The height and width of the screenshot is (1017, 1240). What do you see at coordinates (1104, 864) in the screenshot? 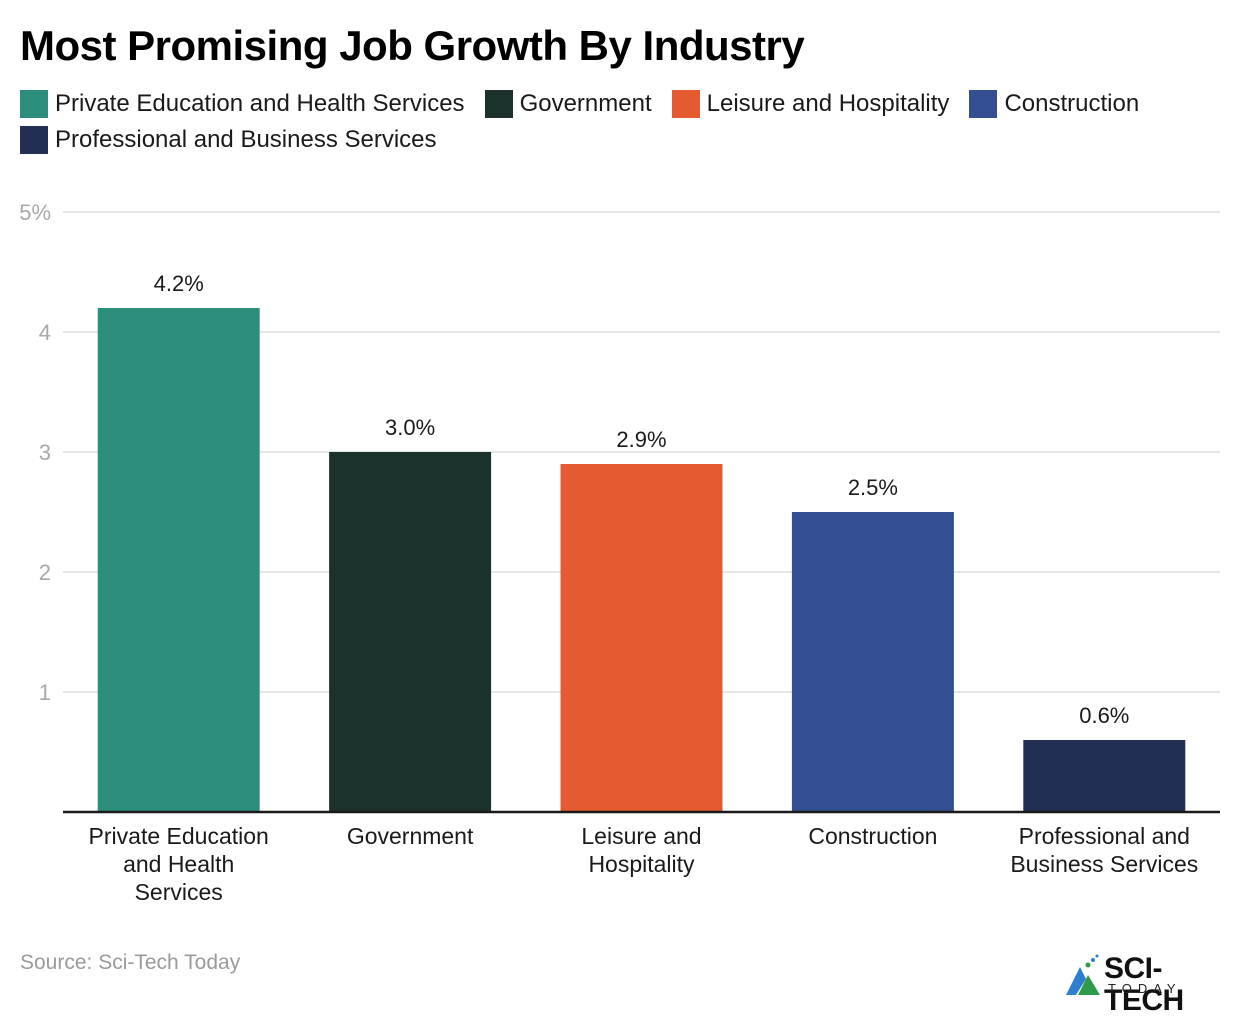
I see `x-tick-label: Business Services` at bounding box center [1104, 864].